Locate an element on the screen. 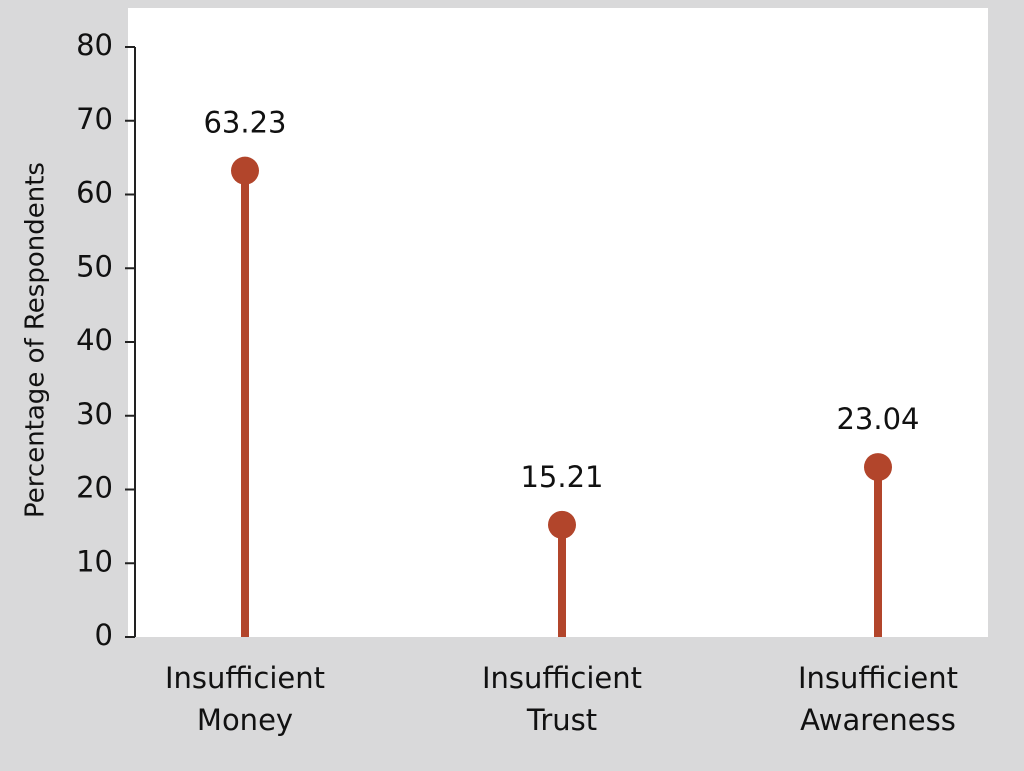 Image resolution: width=1024 pixels, height=771 pixels. value-label: 23.04 is located at coordinates (877, 419).